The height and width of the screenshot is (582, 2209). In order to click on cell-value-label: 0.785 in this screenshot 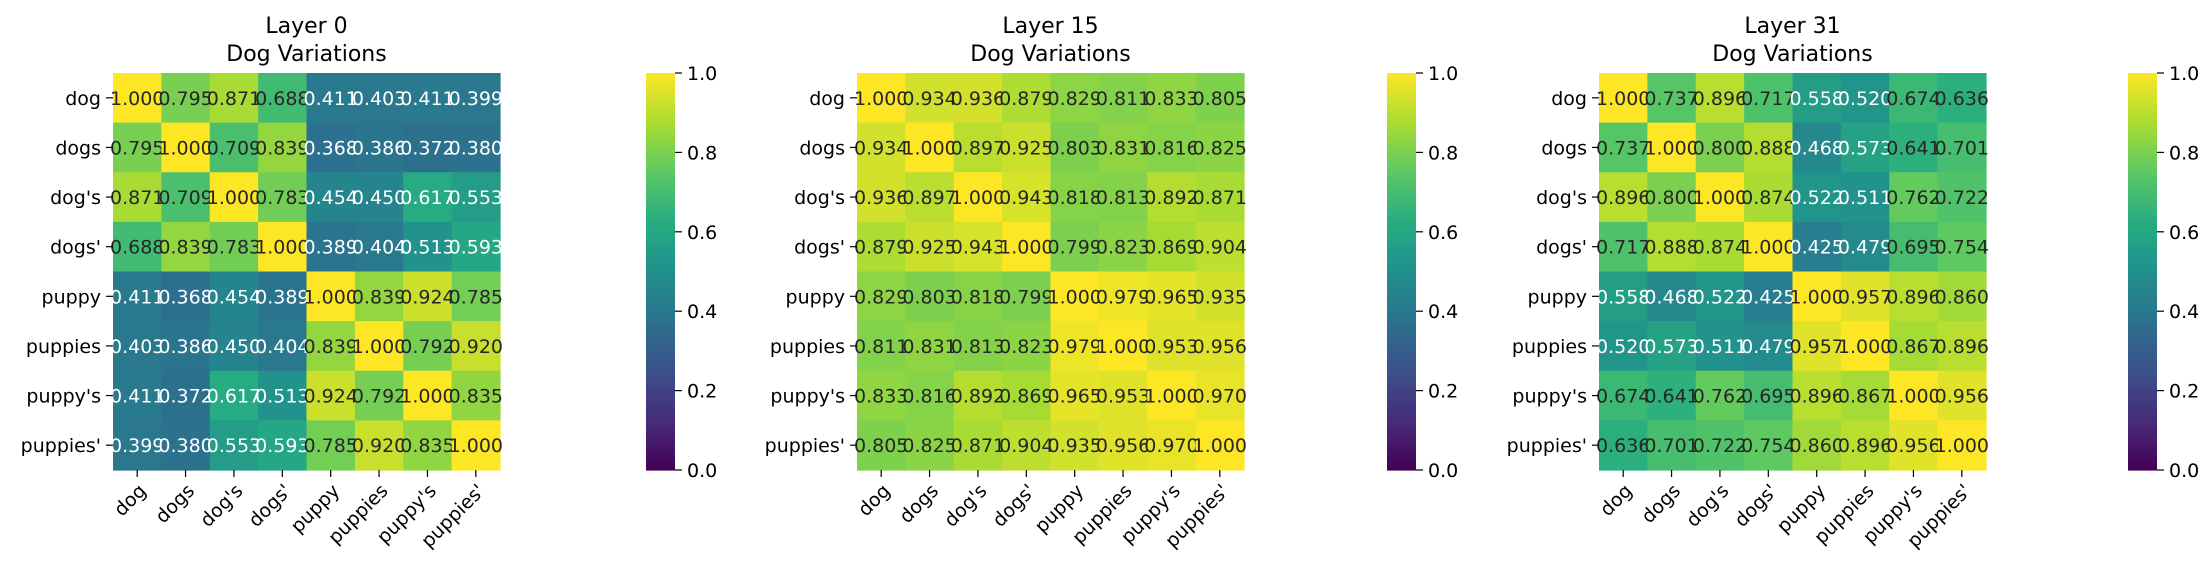, I will do `click(330, 446)`.